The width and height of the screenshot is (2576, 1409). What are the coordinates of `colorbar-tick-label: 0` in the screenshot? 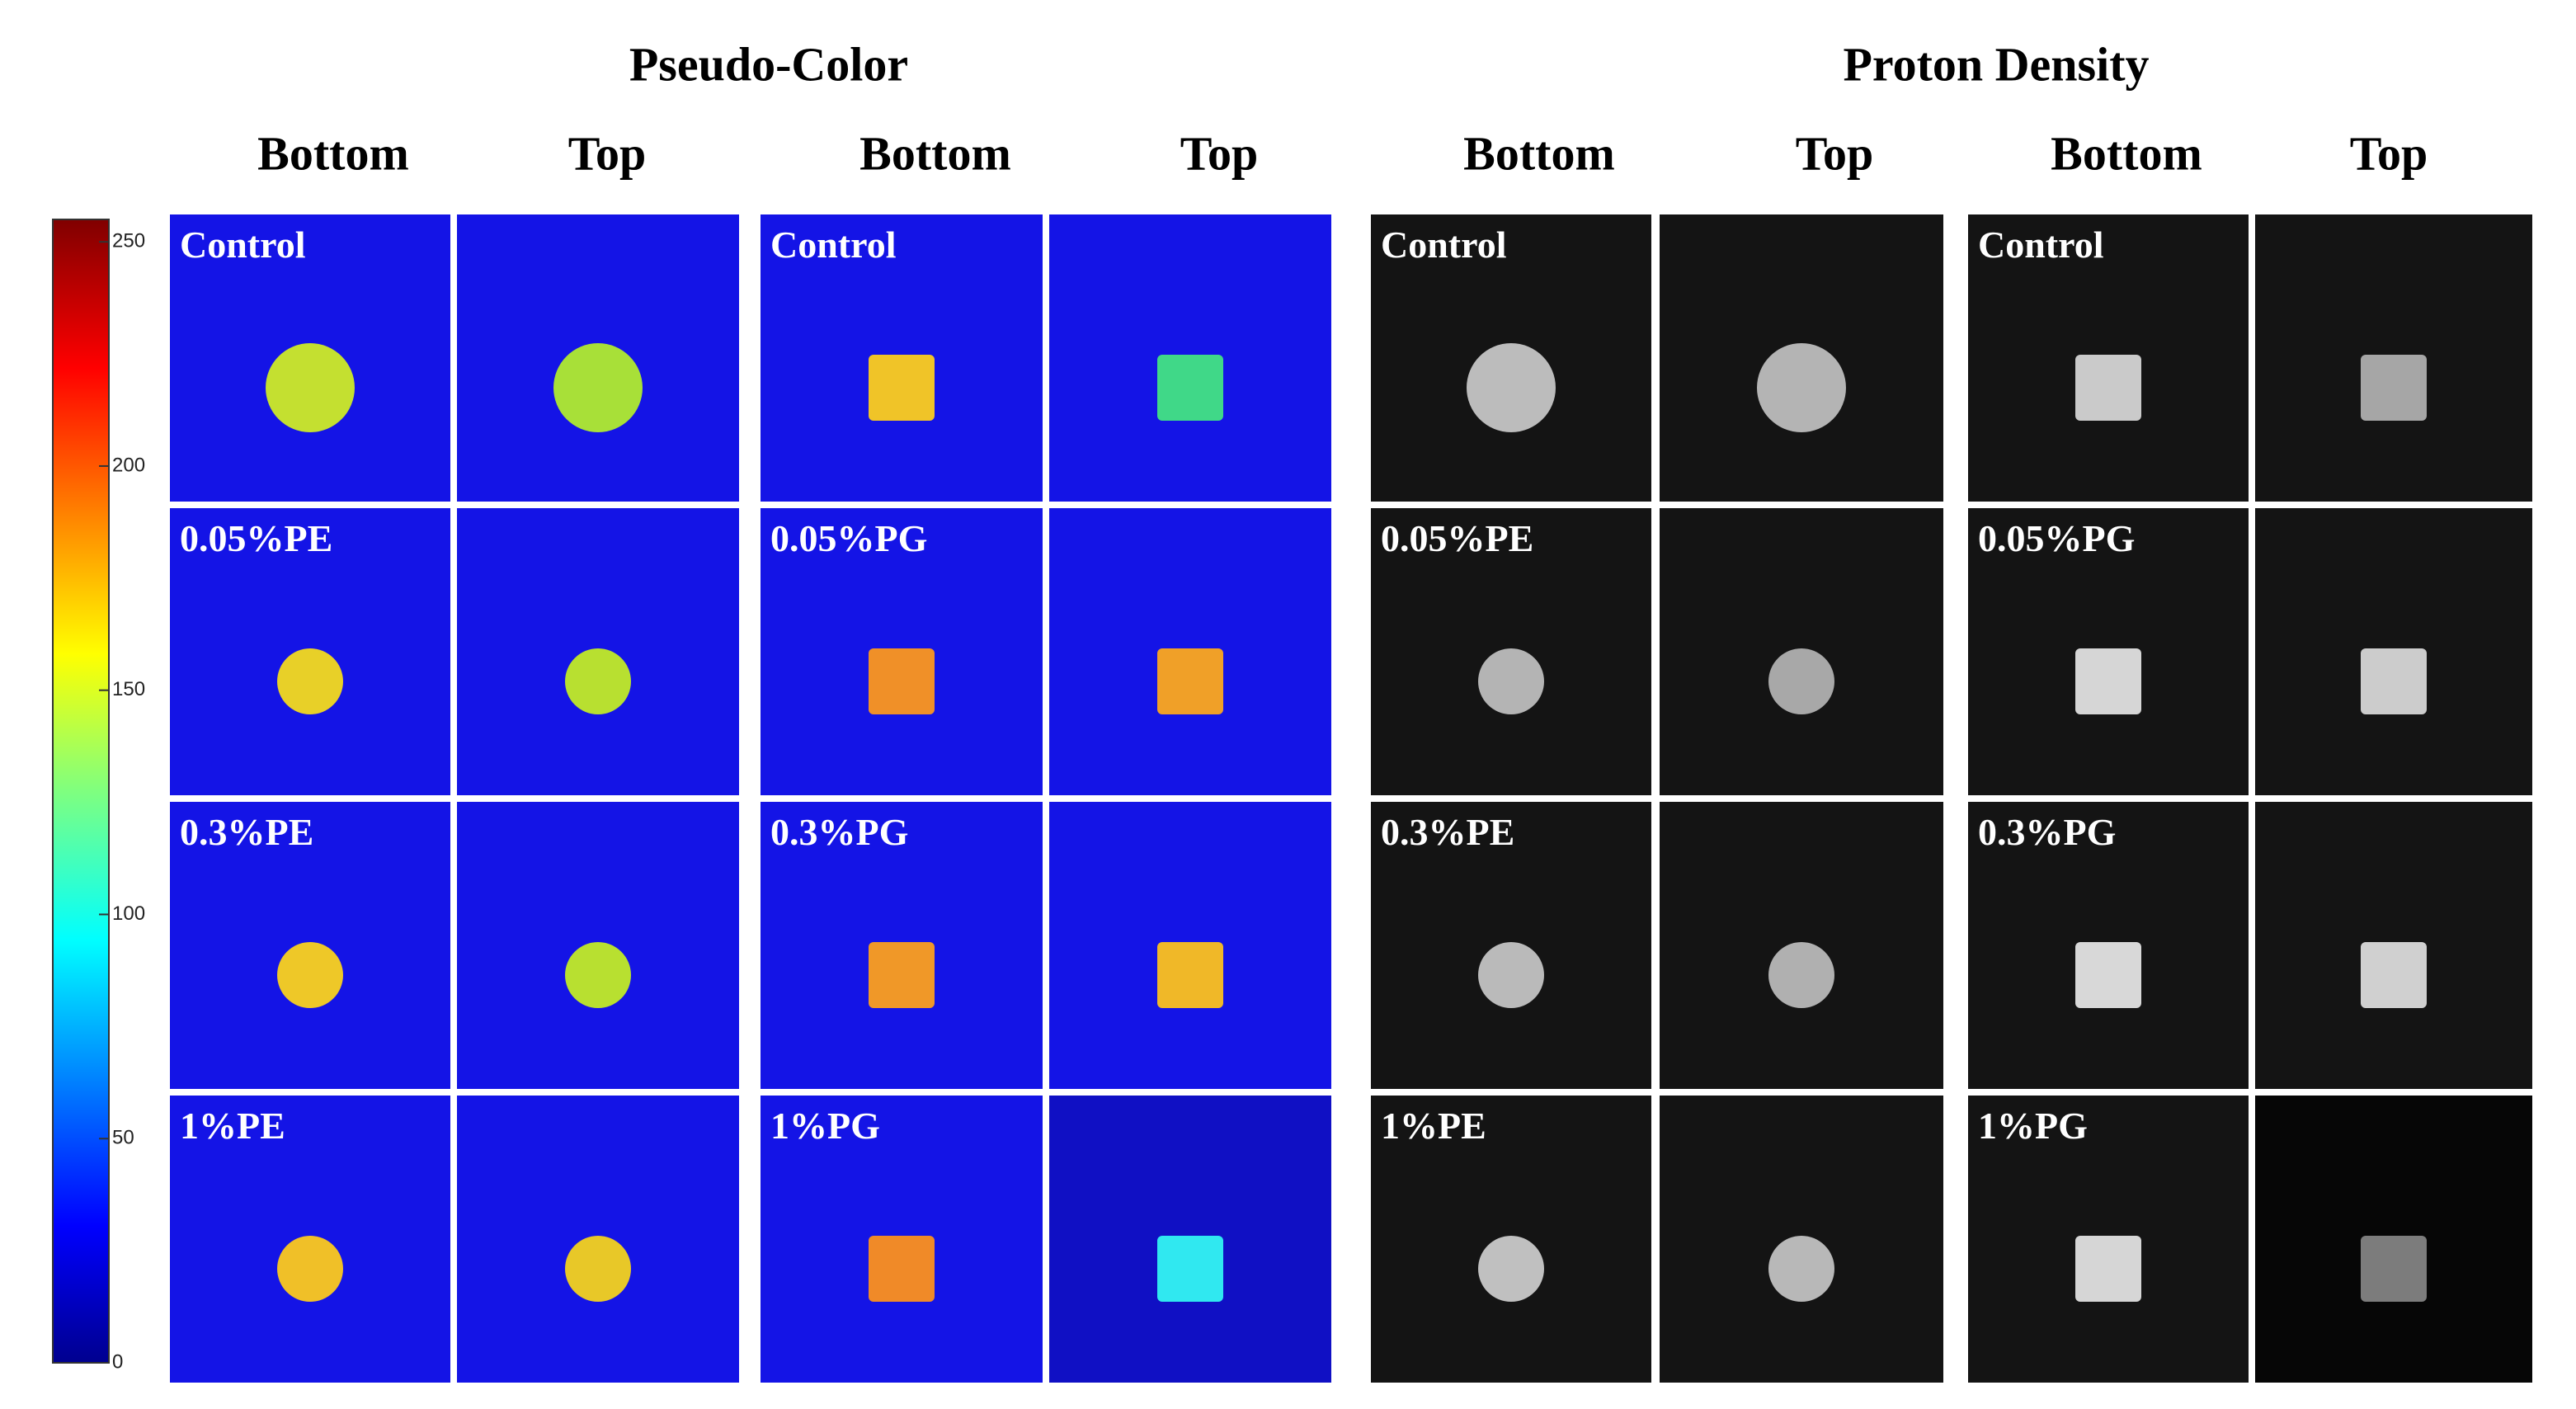 It's located at (117, 1361).